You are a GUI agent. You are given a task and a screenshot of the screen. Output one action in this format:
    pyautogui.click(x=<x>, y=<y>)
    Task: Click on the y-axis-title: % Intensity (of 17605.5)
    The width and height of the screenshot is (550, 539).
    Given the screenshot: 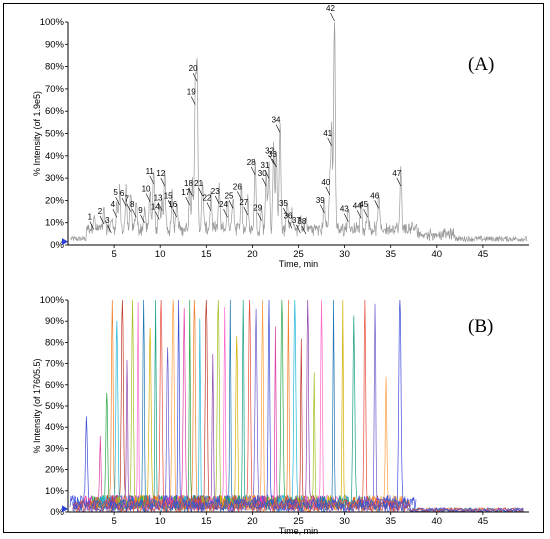 What is the action you would take?
    pyautogui.click(x=37, y=405)
    